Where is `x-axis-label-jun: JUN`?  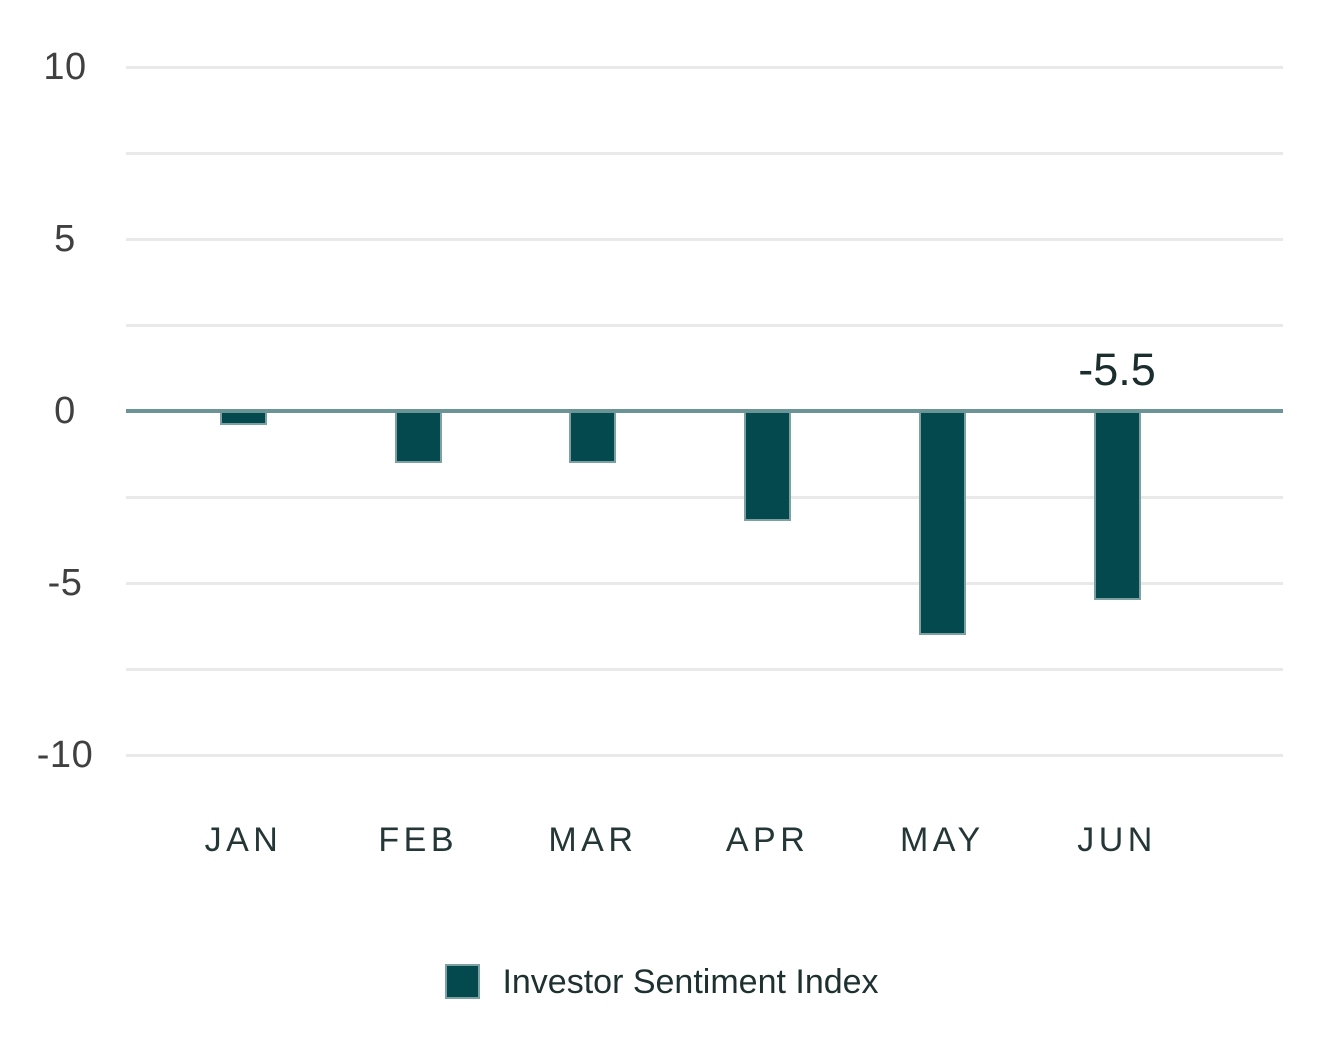
x-axis-label-jun: JUN is located at coordinates (1117, 840).